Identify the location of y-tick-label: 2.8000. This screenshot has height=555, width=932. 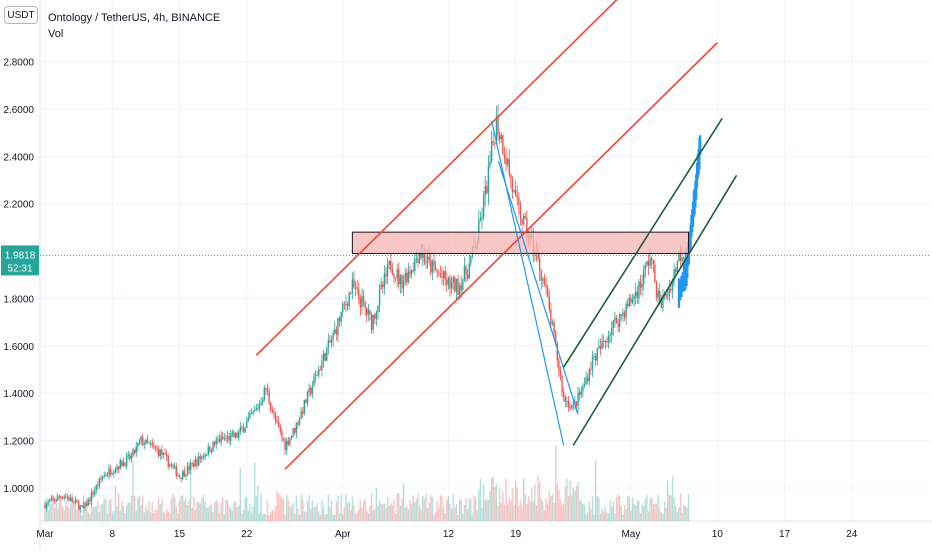
(18, 63).